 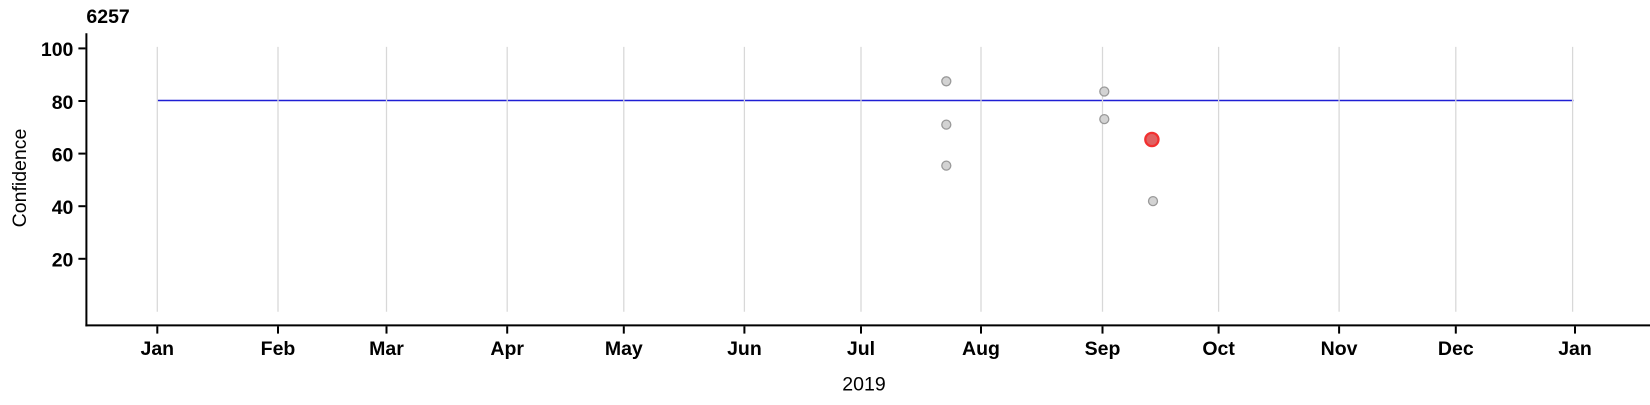 What do you see at coordinates (981, 349) in the screenshot?
I see `svg-text: Aug` at bounding box center [981, 349].